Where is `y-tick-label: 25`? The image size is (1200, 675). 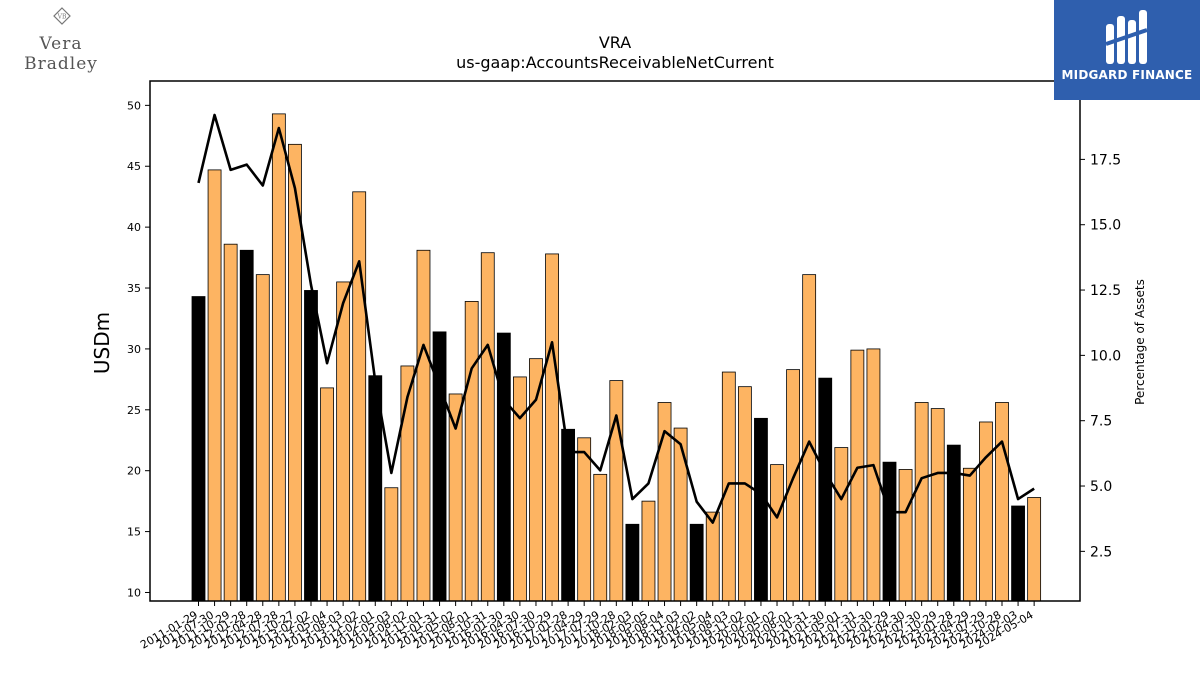
y-tick-label: 25 is located at coordinates (134, 410).